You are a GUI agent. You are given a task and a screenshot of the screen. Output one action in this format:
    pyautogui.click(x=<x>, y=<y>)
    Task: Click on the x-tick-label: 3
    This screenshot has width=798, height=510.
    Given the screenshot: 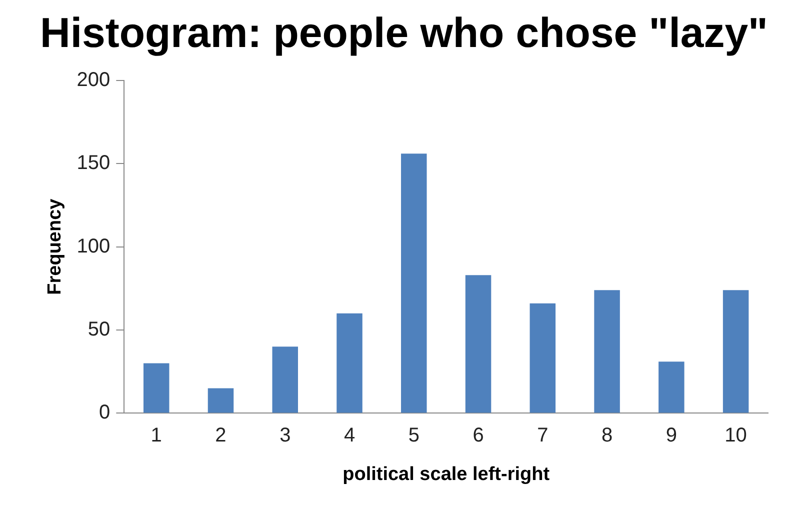 What is the action you would take?
    pyautogui.click(x=285, y=435)
    